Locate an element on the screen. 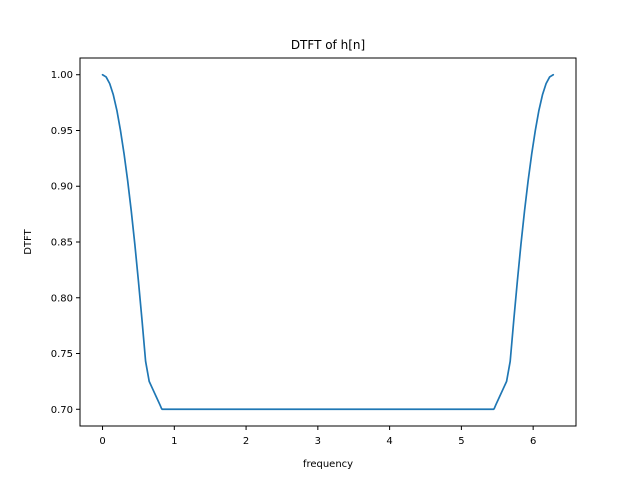 Image resolution: width=640 pixels, height=480 pixels. y-tick-label: 1.00 is located at coordinates (62, 75).